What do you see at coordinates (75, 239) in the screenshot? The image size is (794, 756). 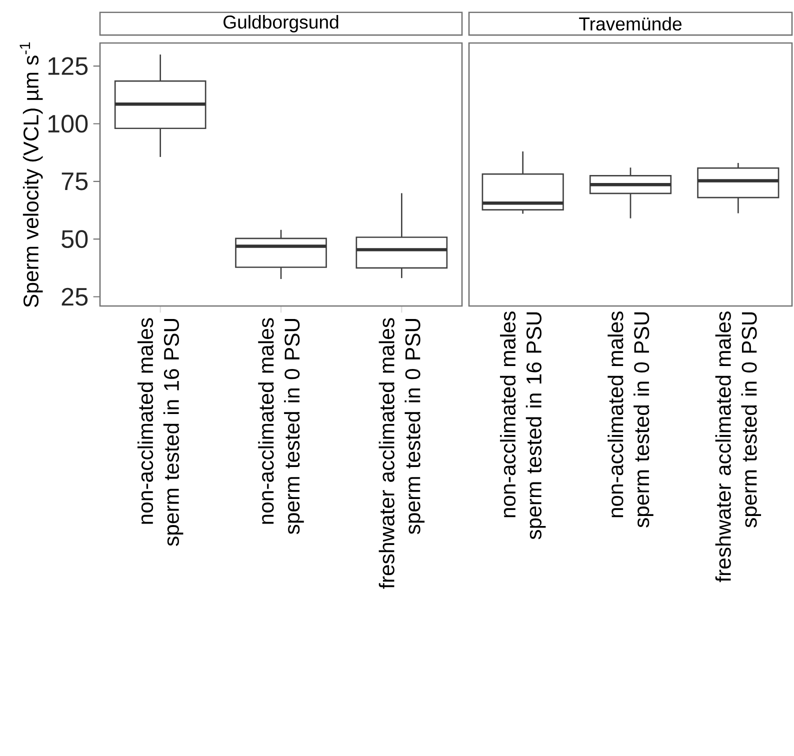 I see `y-tick-label: 50` at bounding box center [75, 239].